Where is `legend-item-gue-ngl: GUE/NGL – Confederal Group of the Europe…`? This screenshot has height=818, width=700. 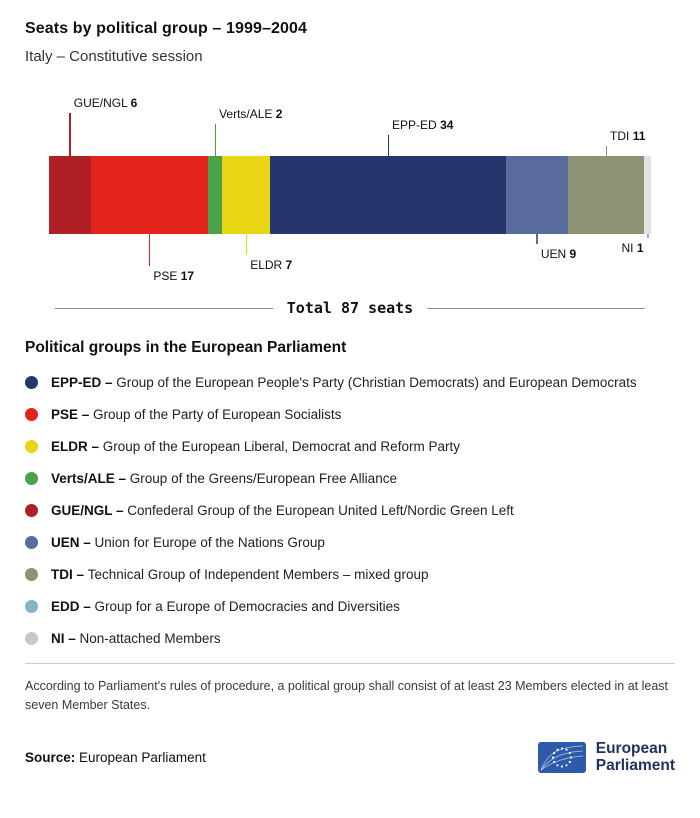
legend-item-gue-ngl: GUE/NGL – Confederal Group of the Europe… is located at coordinates (350, 510).